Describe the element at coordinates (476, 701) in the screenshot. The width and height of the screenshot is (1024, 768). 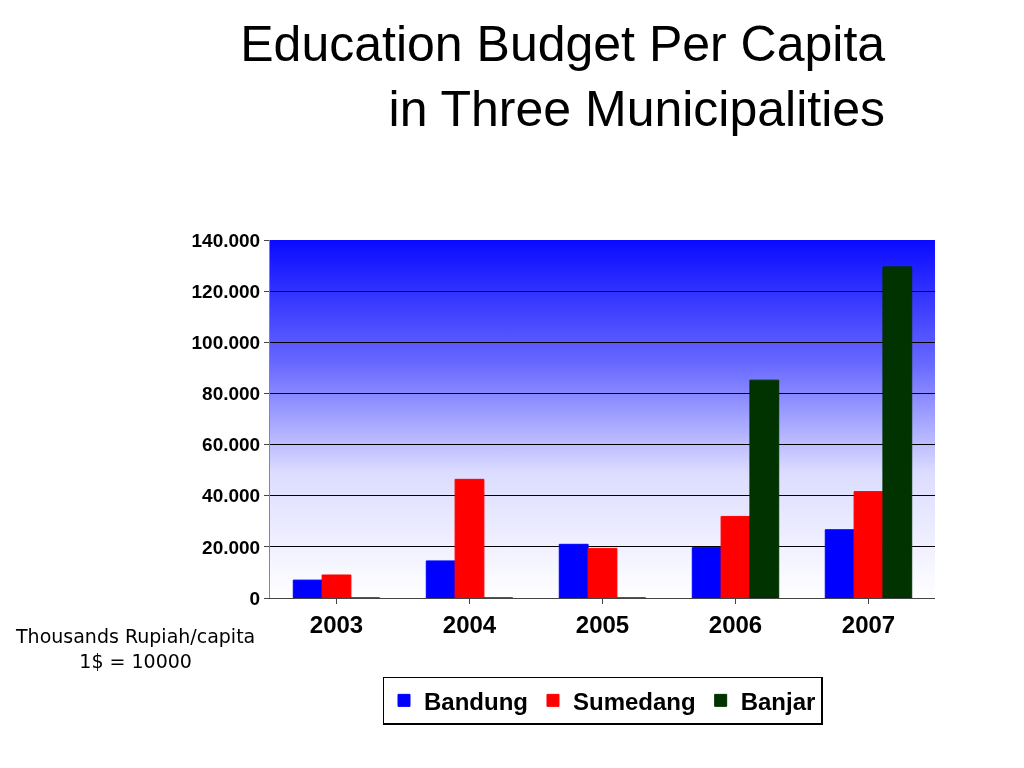
I see `legend-label: Bandung` at that location.